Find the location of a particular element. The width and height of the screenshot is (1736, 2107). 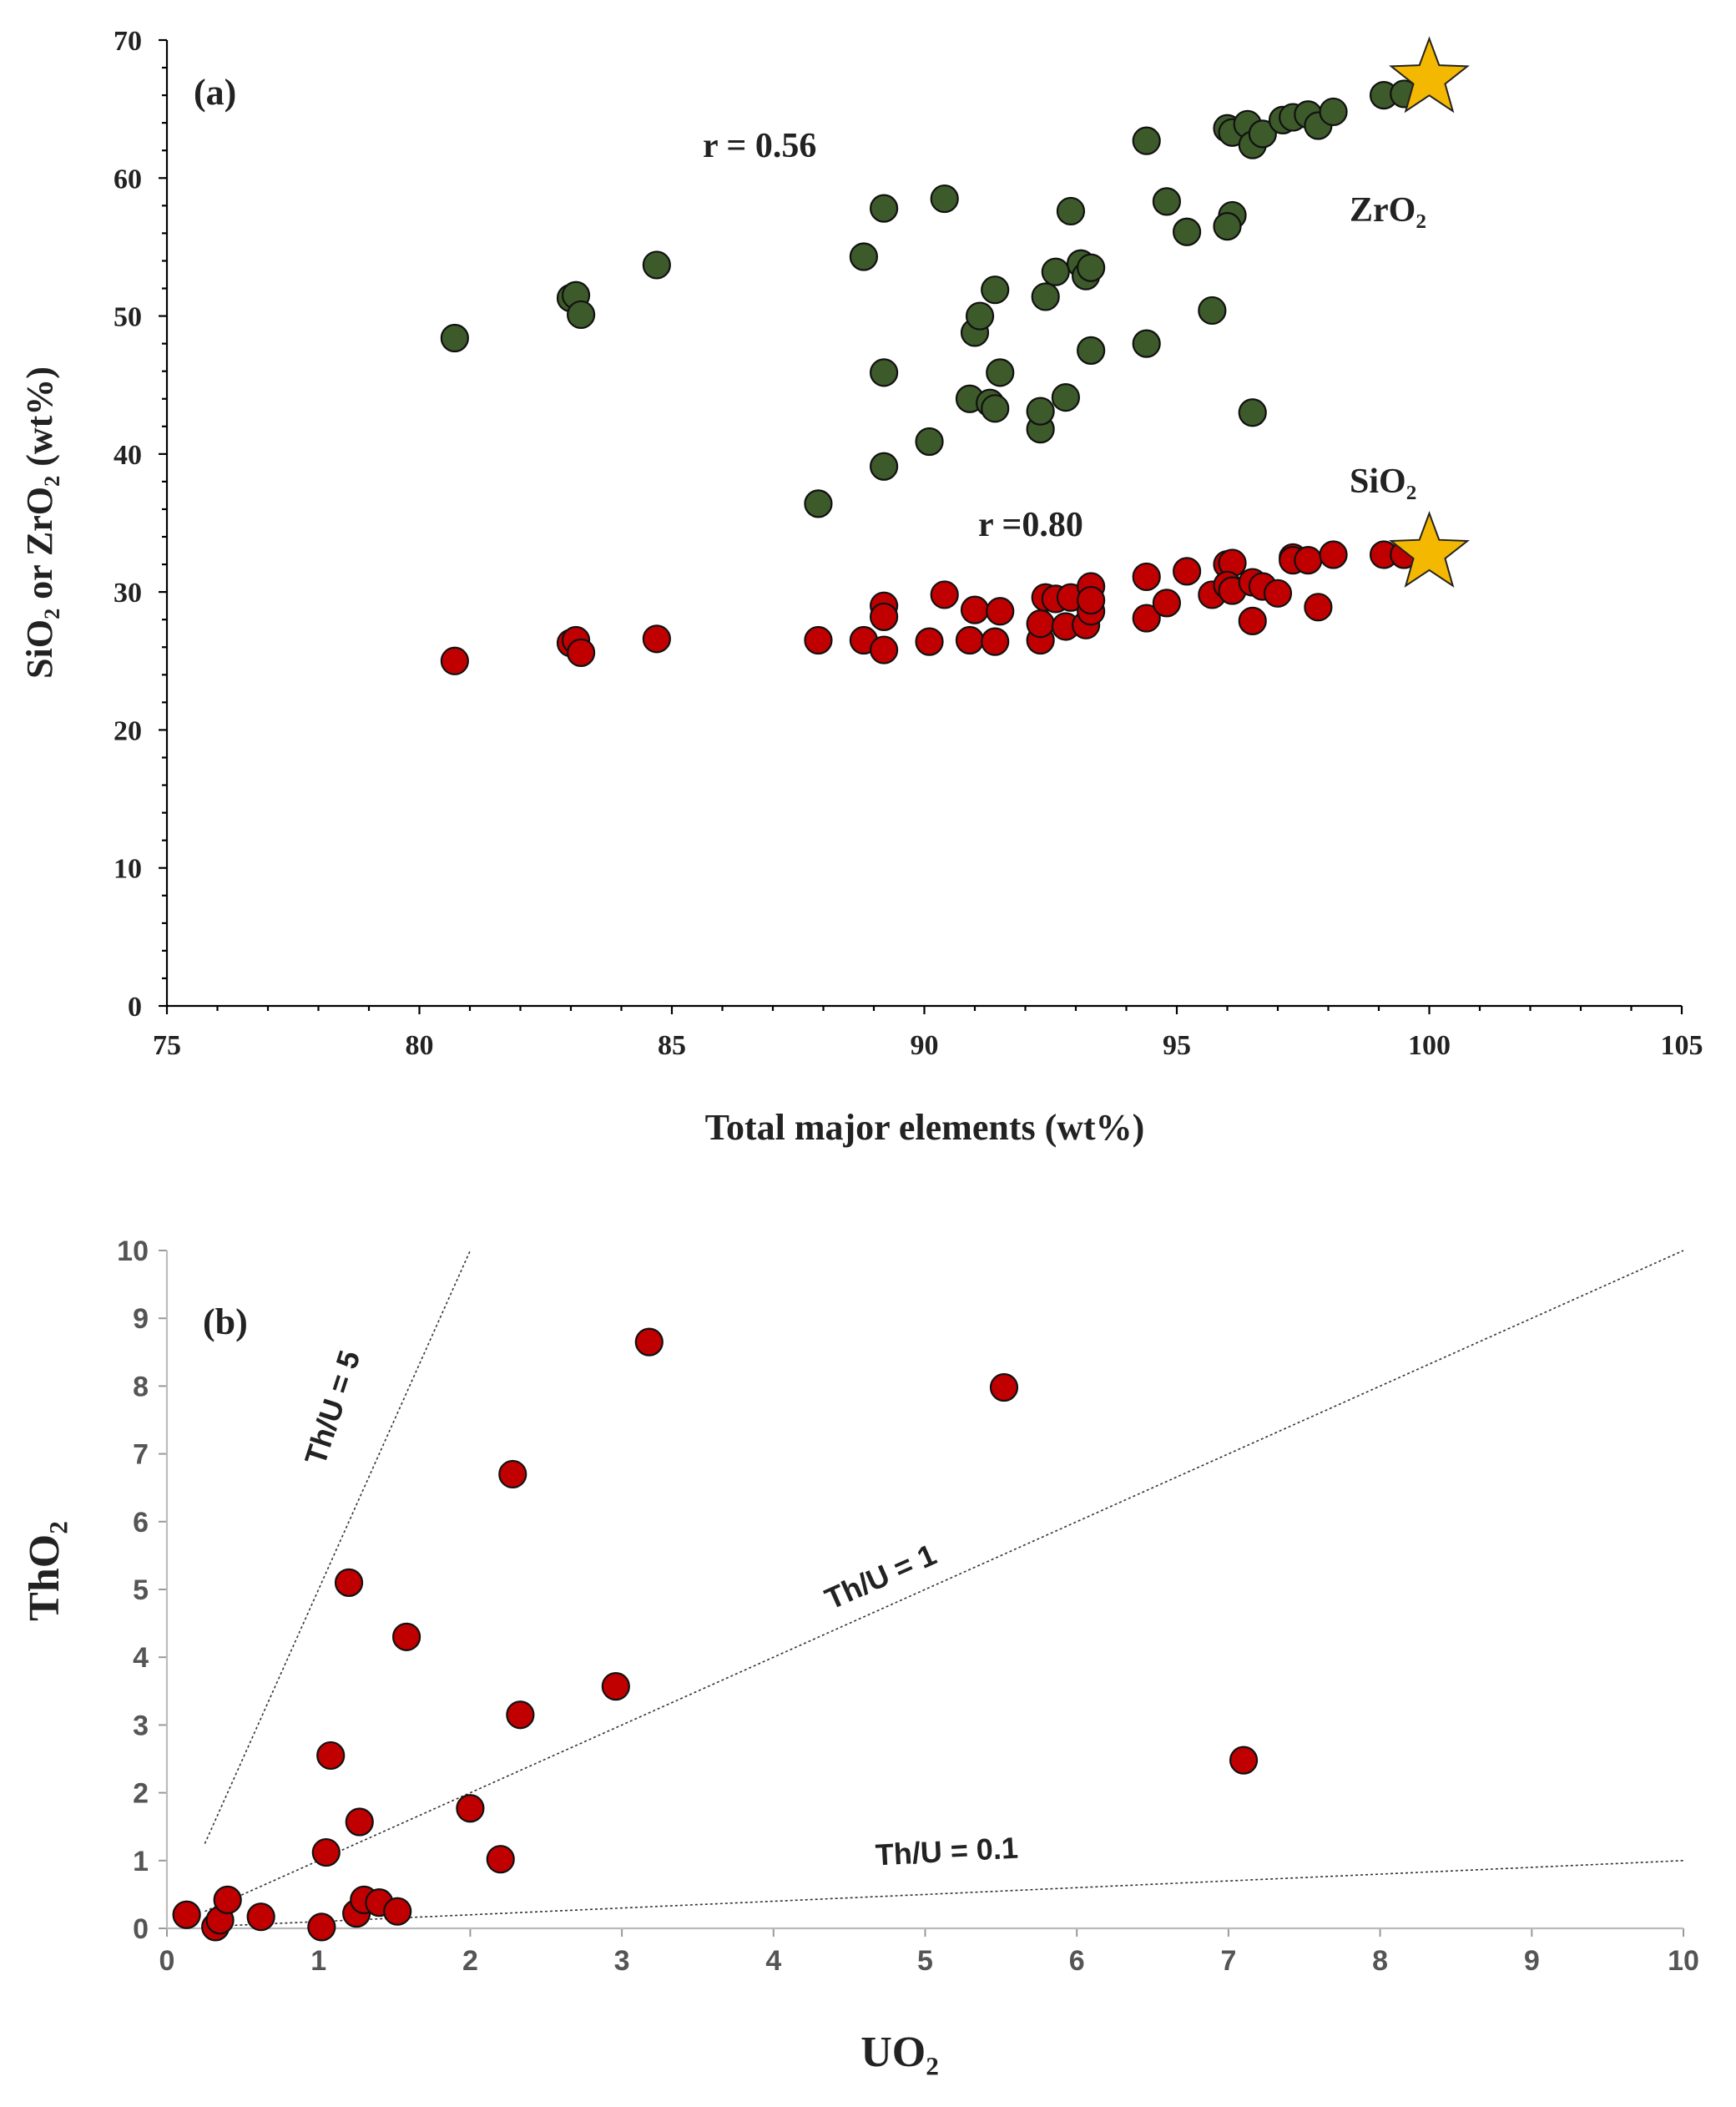

panel-a-sio2-label: SiO₂ is located at coordinates (1383, 482).